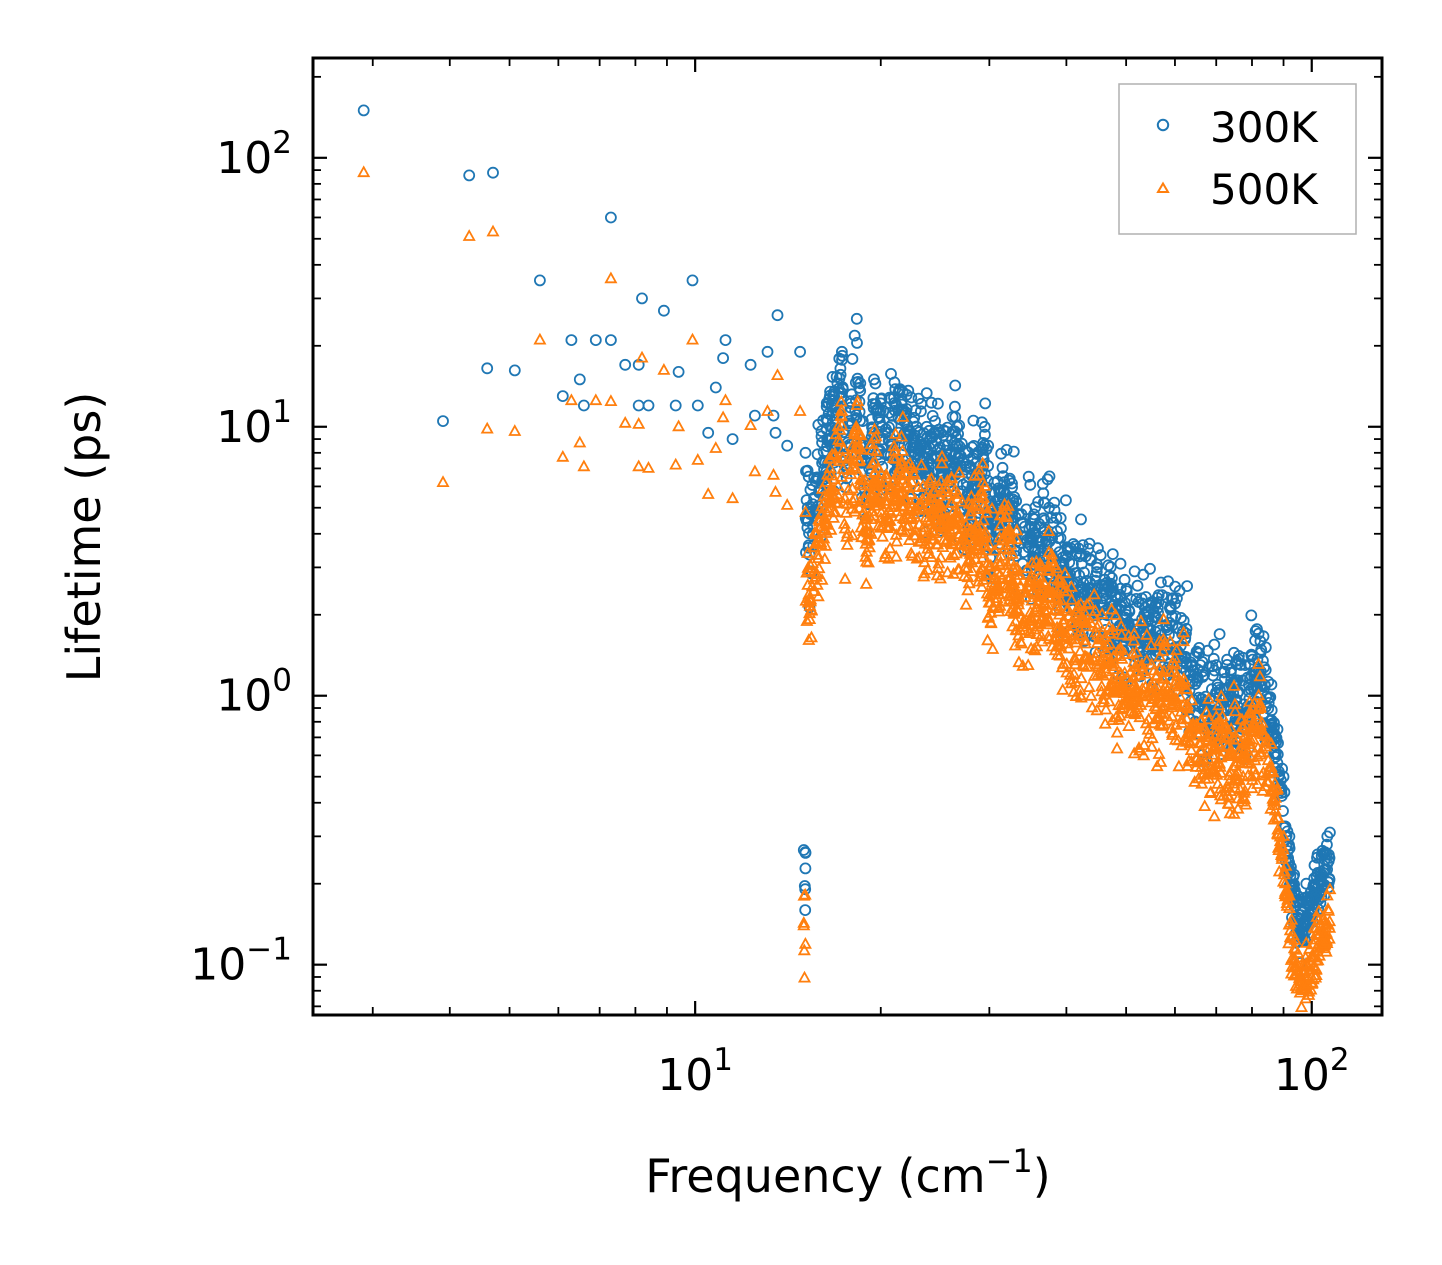  Describe the element at coordinates (1264, 127) in the screenshot. I see `legend-label-300k: 300K` at that location.